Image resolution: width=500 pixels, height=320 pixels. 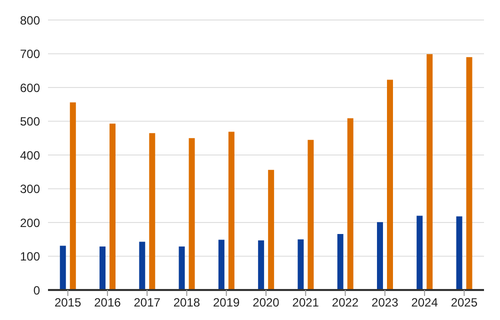 I want to click on y-tick-label: 100, so click(x=30, y=257).